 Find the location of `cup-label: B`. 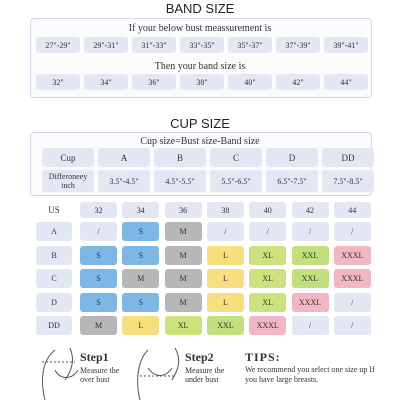

cup-label: B is located at coordinates (54, 255).